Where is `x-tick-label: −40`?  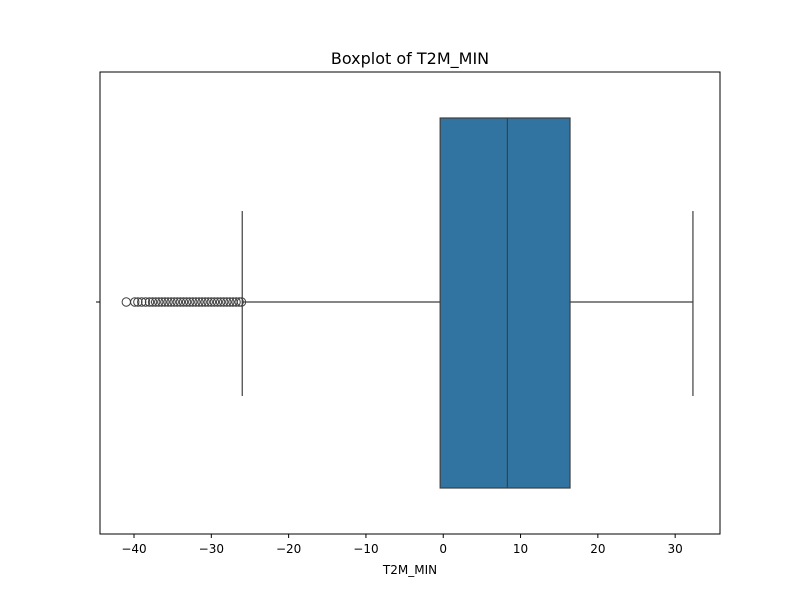 x-tick-label: −40 is located at coordinates (133, 549).